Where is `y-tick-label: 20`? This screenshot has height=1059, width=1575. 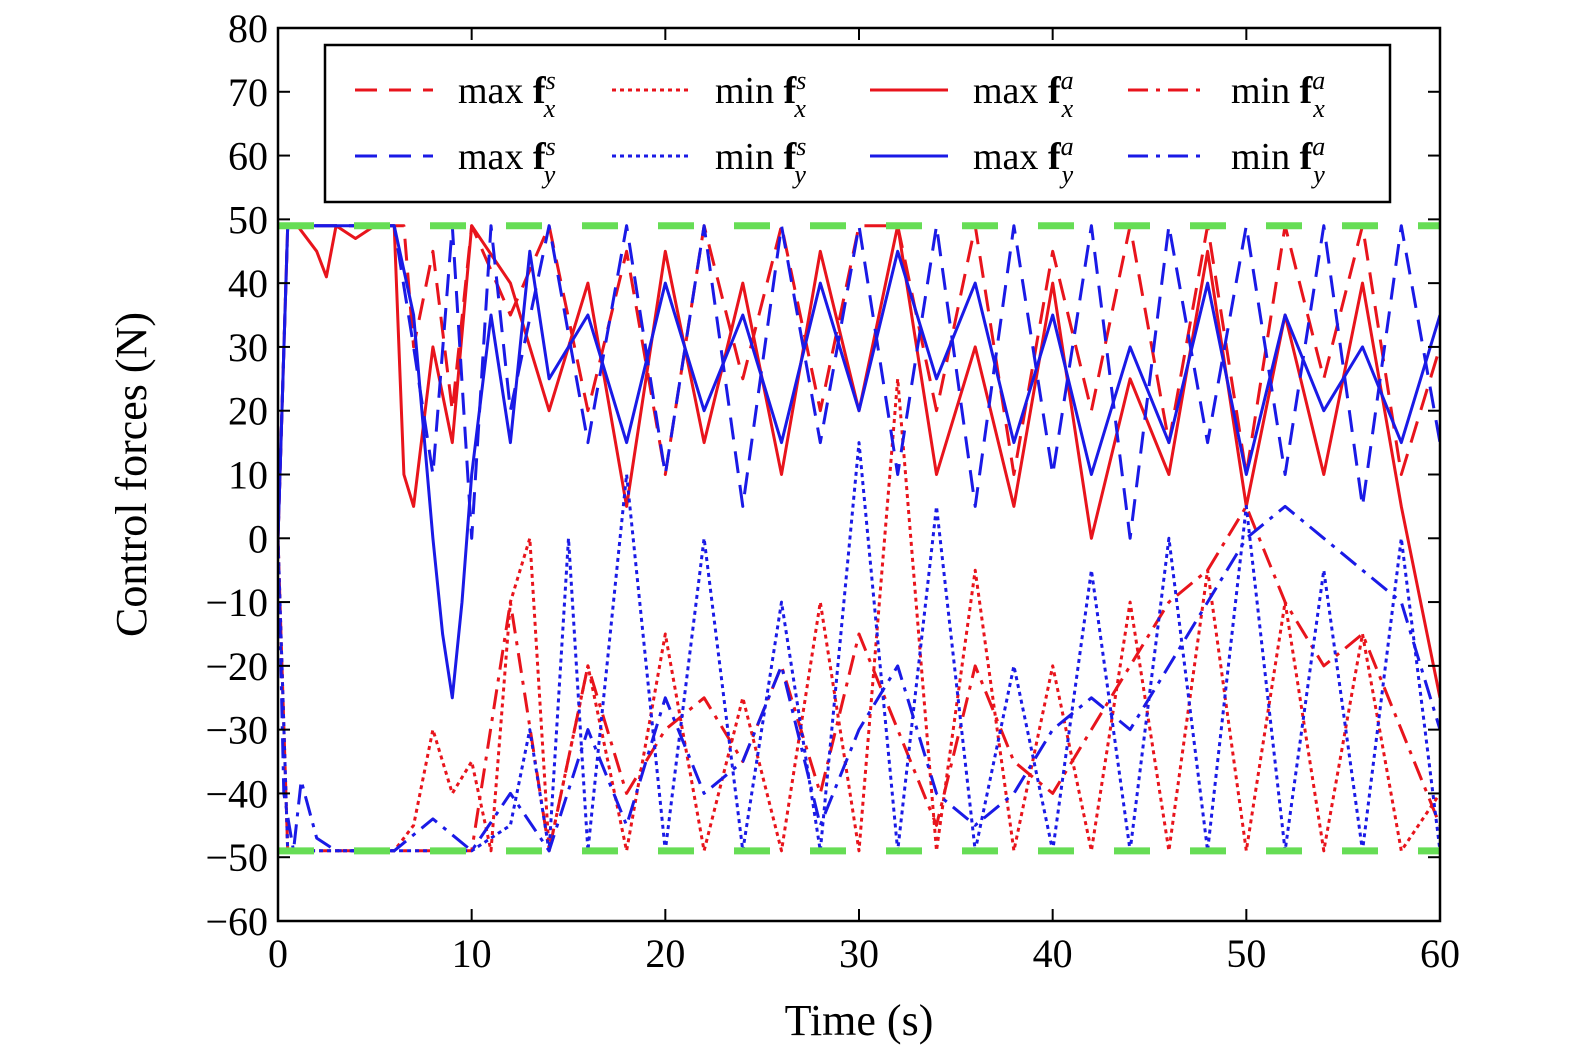 y-tick-label: 20 is located at coordinates (248, 411).